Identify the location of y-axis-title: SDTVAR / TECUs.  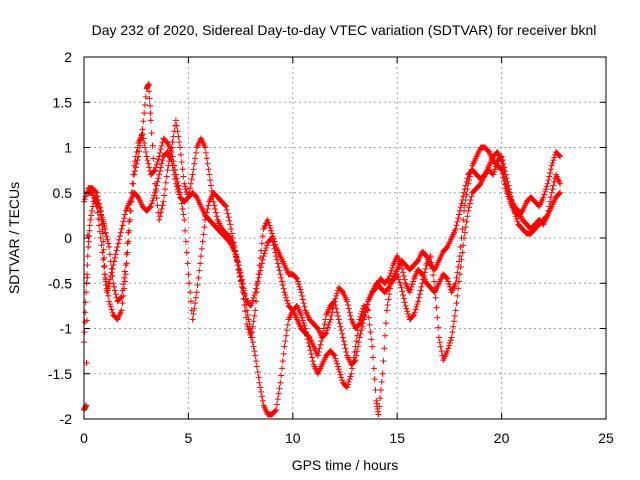
(14, 238).